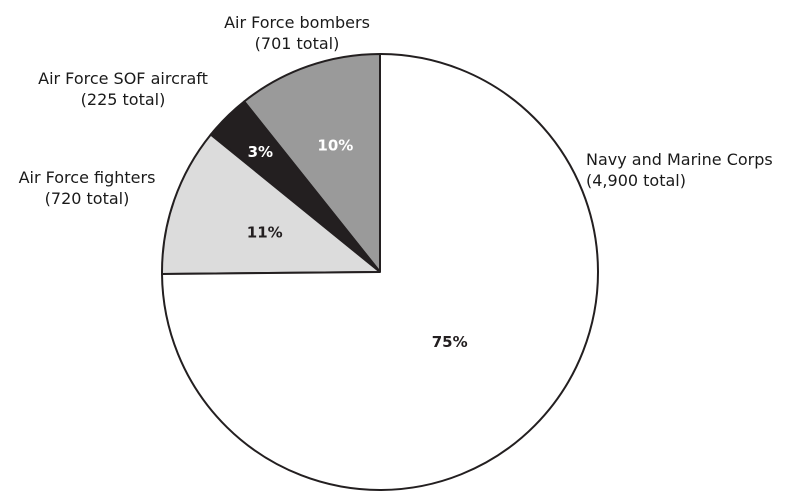 The width and height of the screenshot is (809, 492). I want to click on slice-percent-label-1: 3%, so click(260, 152).